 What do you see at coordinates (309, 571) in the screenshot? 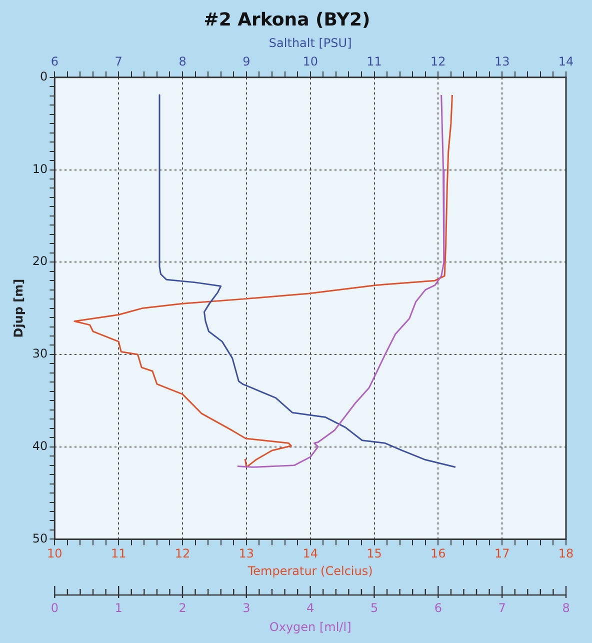
I see `x-axis-title: Temperatur (Celcius)` at bounding box center [309, 571].